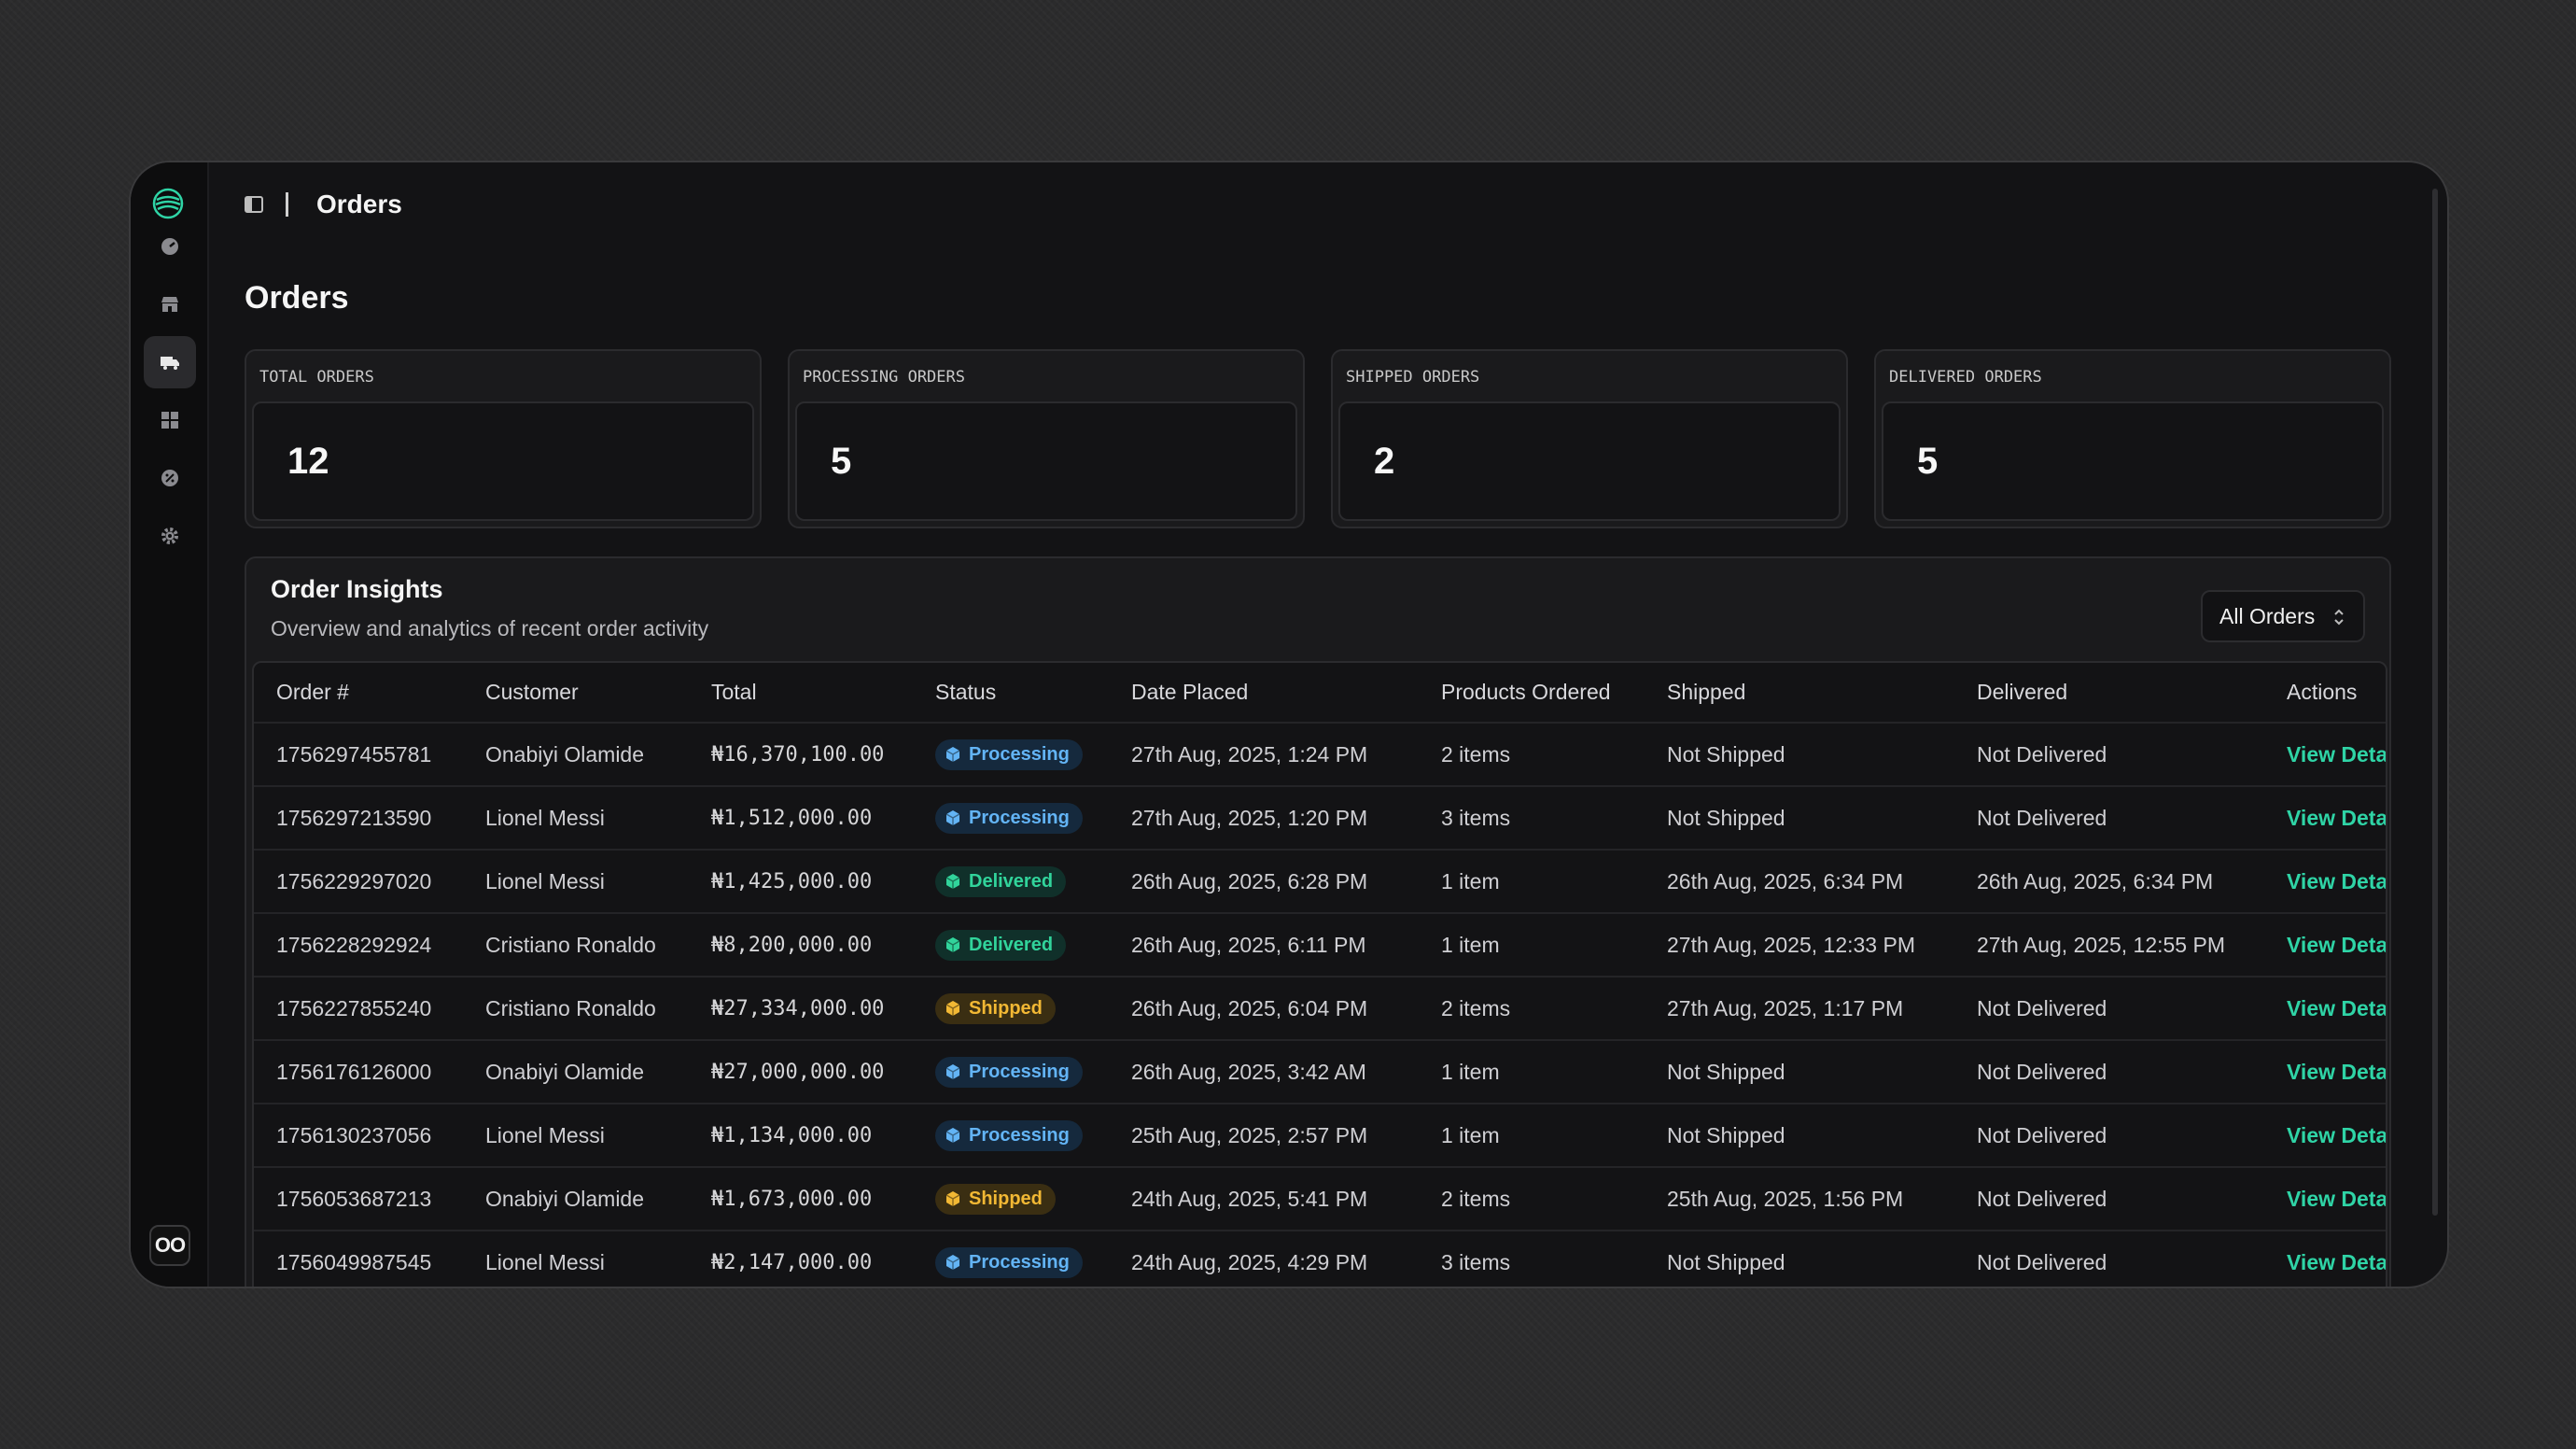 This screenshot has height=1449, width=2576. Describe the element at coordinates (2109, 693) in the screenshot. I see `col-delivered: Delivered` at that location.